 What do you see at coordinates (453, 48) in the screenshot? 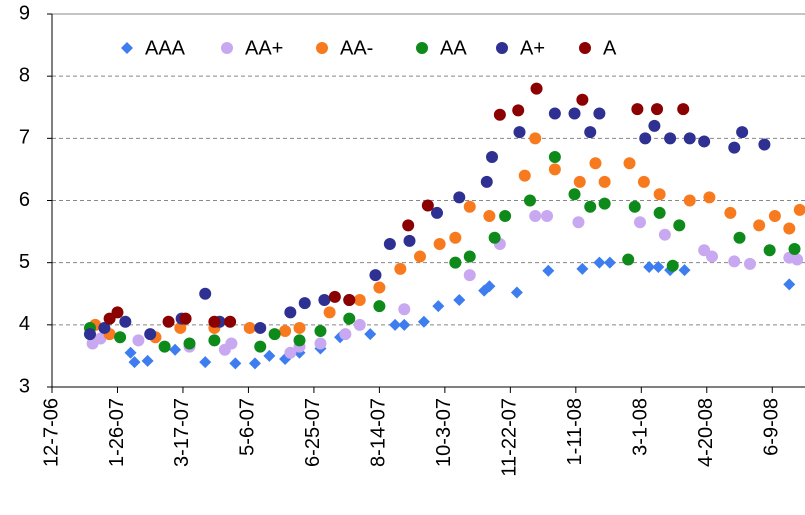
I see `legend-label: AA` at bounding box center [453, 48].